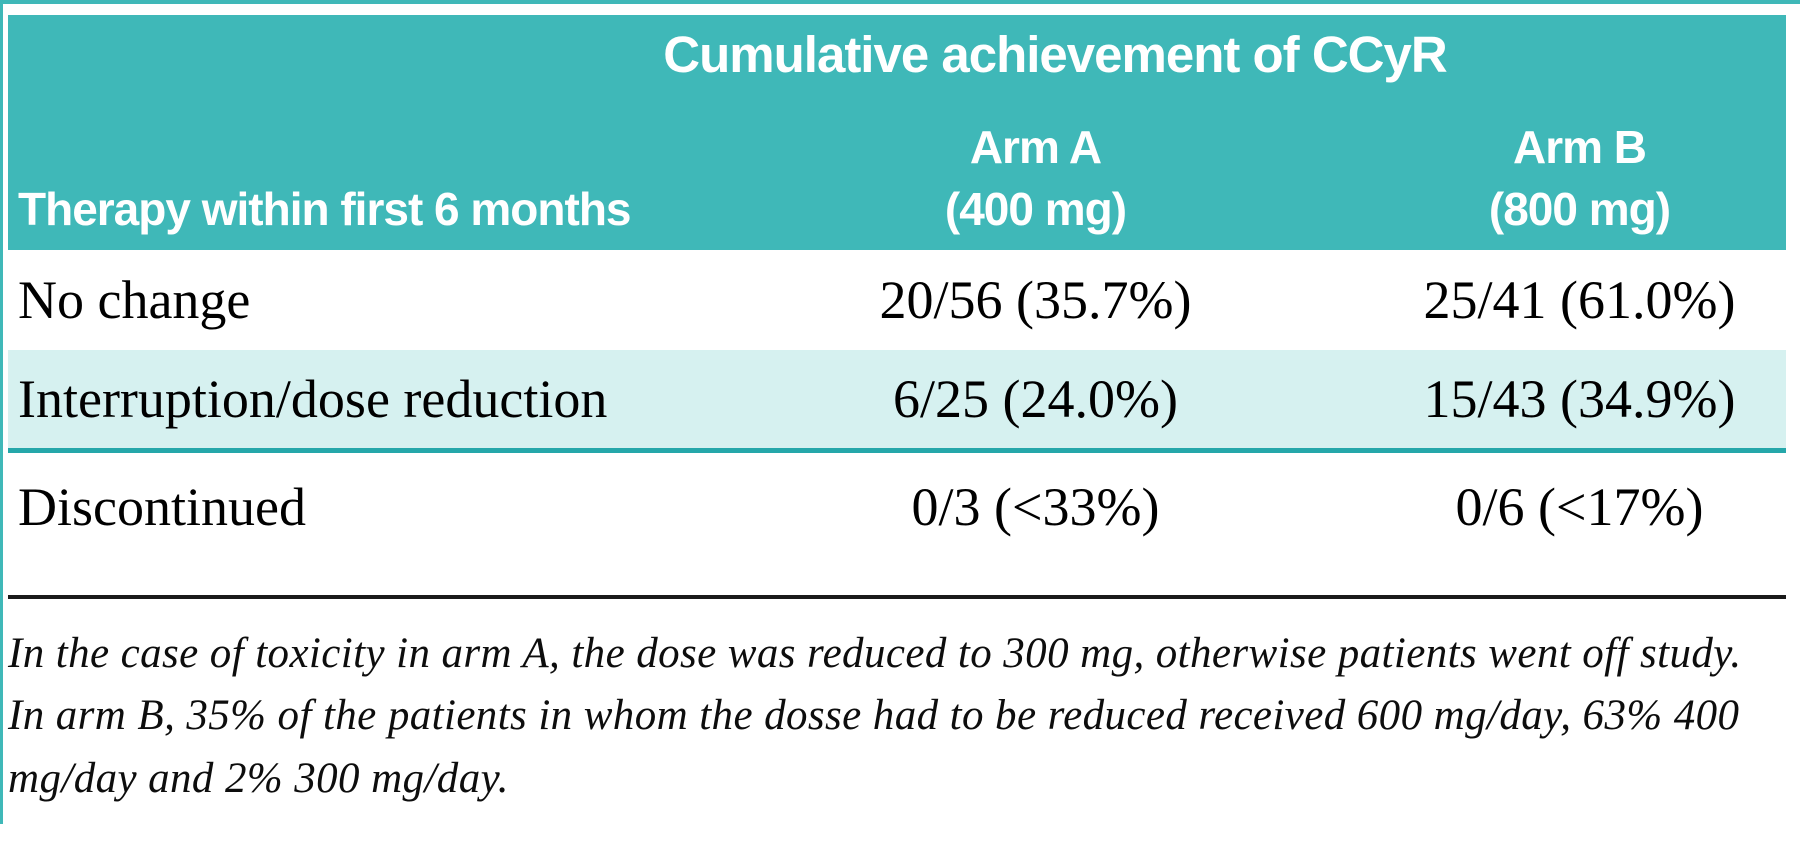  What do you see at coordinates (1579, 507) in the screenshot?
I see `arm-b-value: 0/6 (<17%)` at bounding box center [1579, 507].